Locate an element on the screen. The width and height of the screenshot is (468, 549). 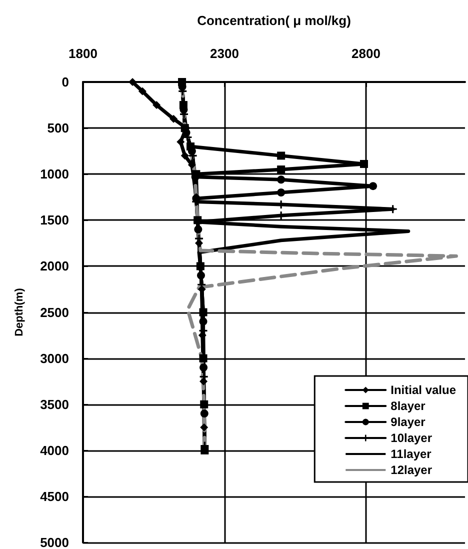
legend-label: 11layer is located at coordinates (411, 454).